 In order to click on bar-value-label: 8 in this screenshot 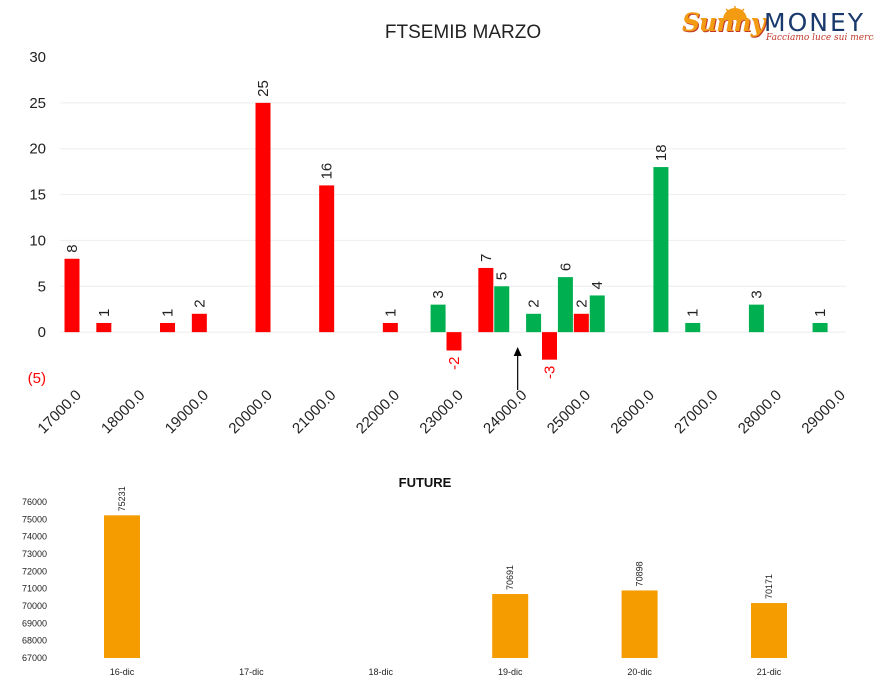, I will do `click(72, 248)`.